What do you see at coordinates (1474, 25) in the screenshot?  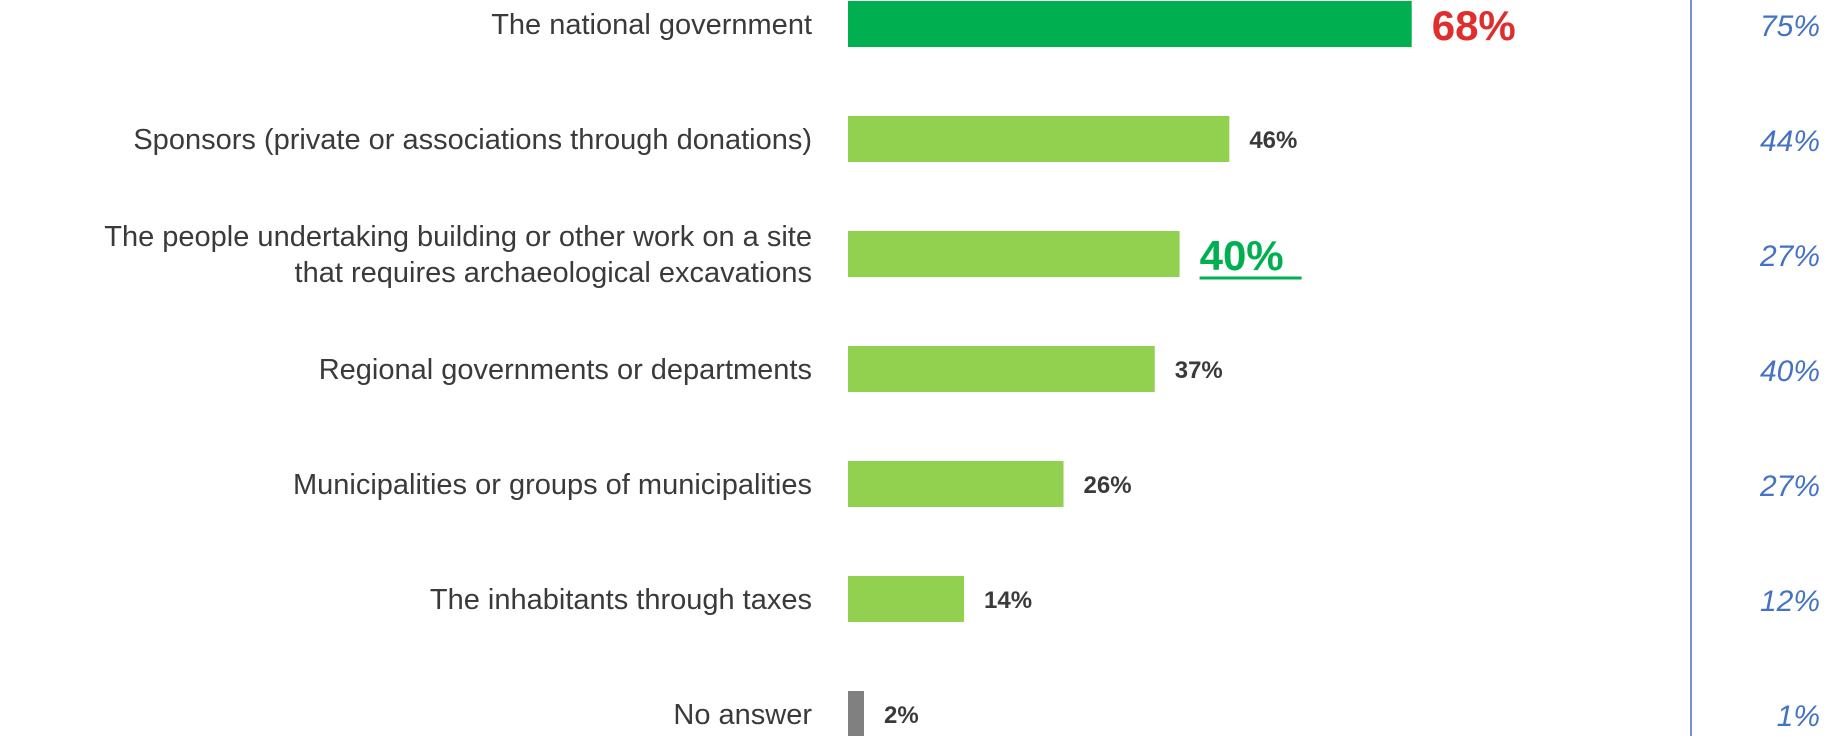 I see `value-label-1: 68%` at bounding box center [1474, 25].